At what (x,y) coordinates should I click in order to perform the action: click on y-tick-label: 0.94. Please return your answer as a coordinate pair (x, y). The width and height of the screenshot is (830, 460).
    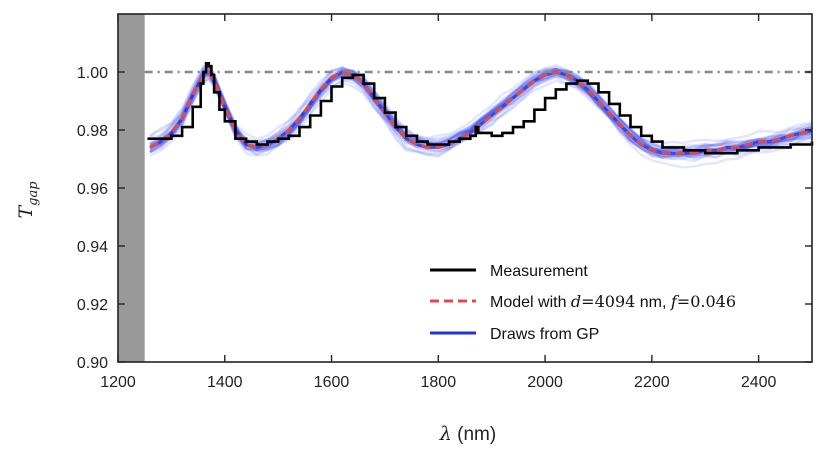
    Looking at the image, I should click on (92, 247).